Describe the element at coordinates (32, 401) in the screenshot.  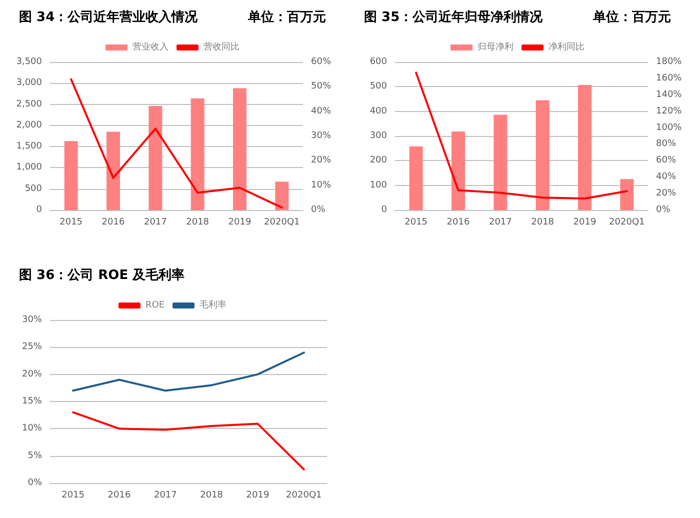
I see `y-tick-label: 15%` at that location.